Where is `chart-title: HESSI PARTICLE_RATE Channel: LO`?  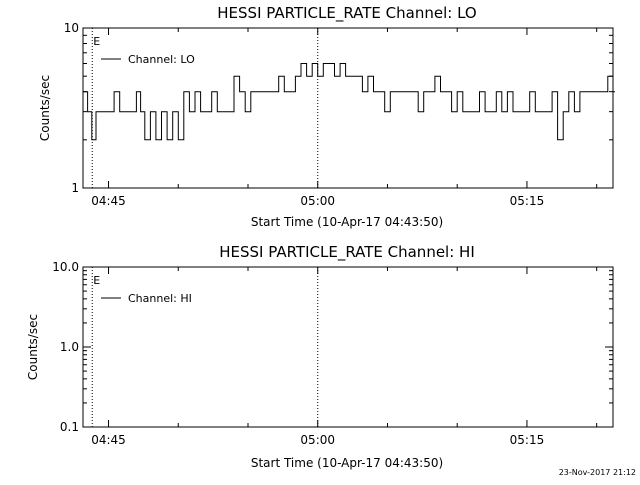
chart-title: HESSI PARTICLE_RATE Channel: LO is located at coordinates (346, 13).